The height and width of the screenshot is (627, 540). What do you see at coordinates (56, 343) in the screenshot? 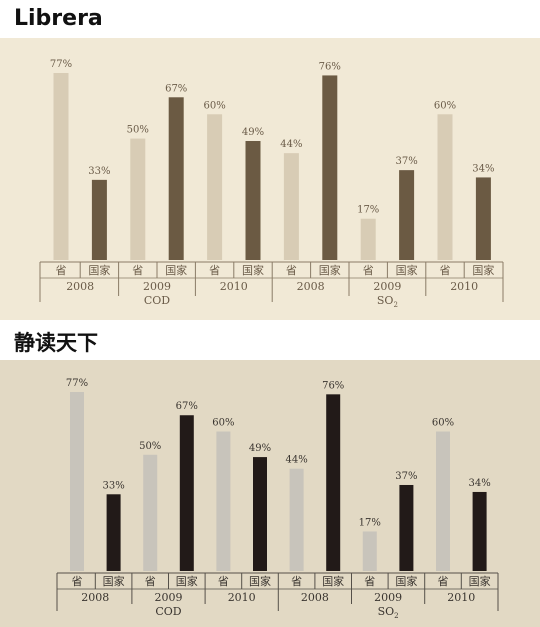
I see `app-label-jingdu: 静读天下` at bounding box center [56, 343].